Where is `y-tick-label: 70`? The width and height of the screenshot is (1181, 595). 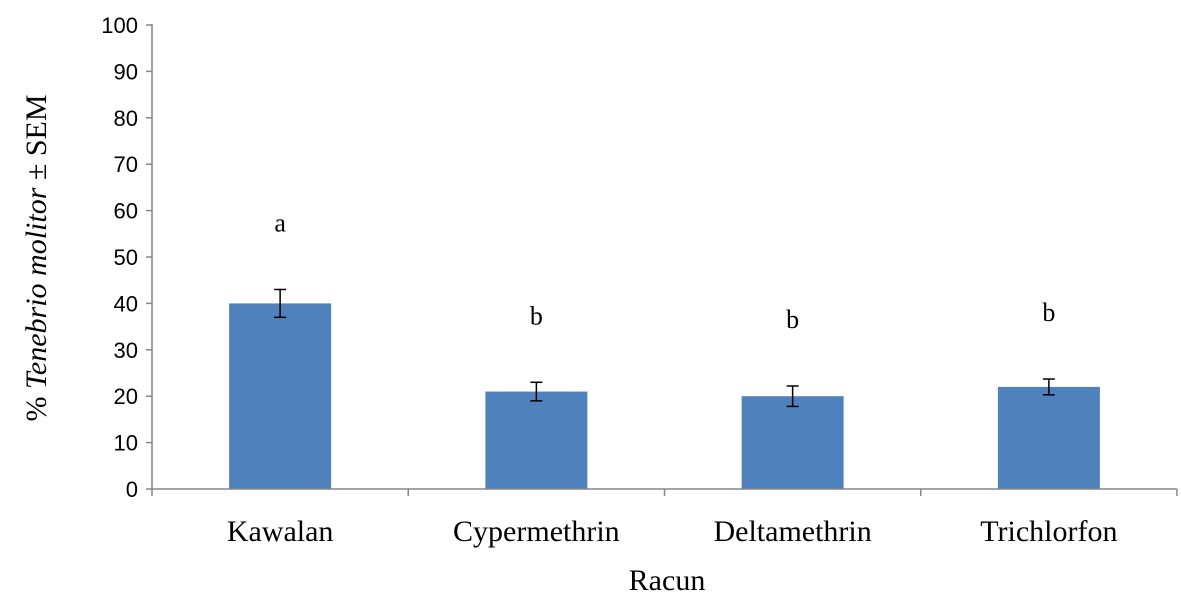 y-tick-label: 70 is located at coordinates (126, 164).